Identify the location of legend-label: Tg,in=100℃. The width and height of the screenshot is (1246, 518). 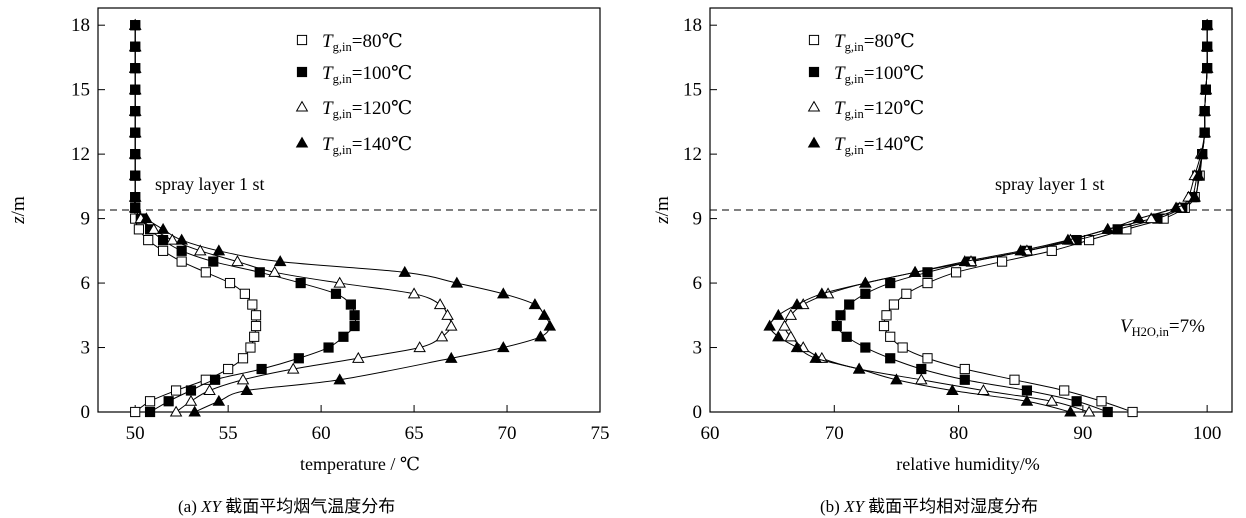
(367, 74).